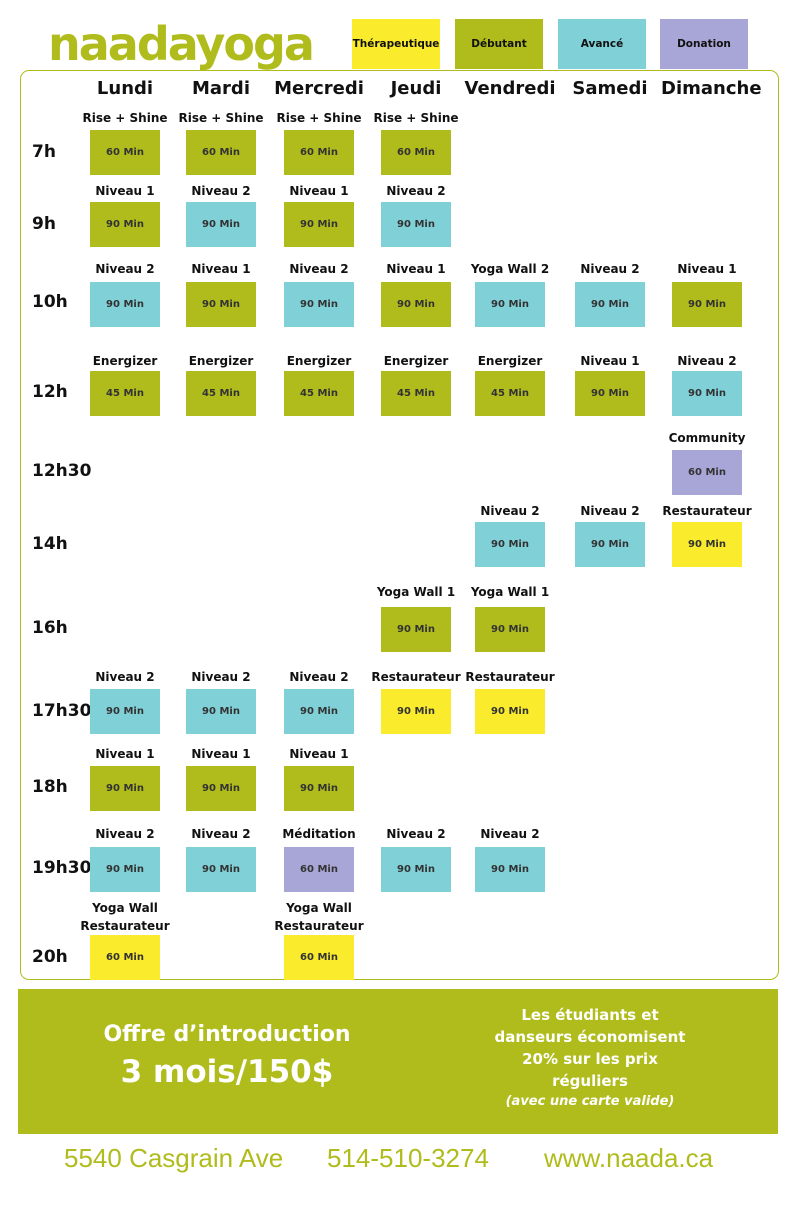  Describe the element at coordinates (416, 88) in the screenshot. I see `day-header: Jeudi` at that location.